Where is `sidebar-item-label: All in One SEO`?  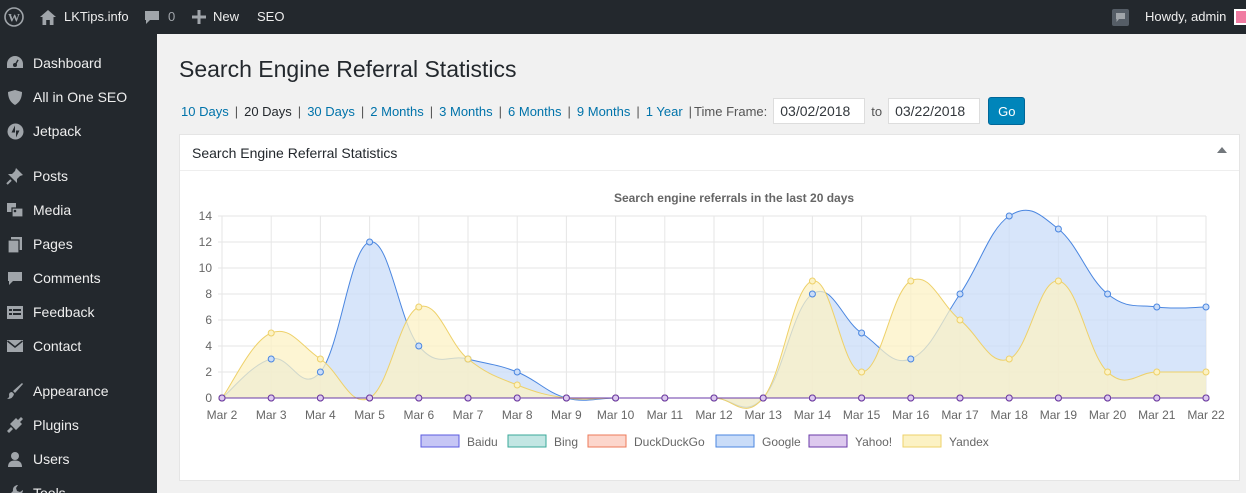 sidebar-item-label: All in One SEO is located at coordinates (80, 97).